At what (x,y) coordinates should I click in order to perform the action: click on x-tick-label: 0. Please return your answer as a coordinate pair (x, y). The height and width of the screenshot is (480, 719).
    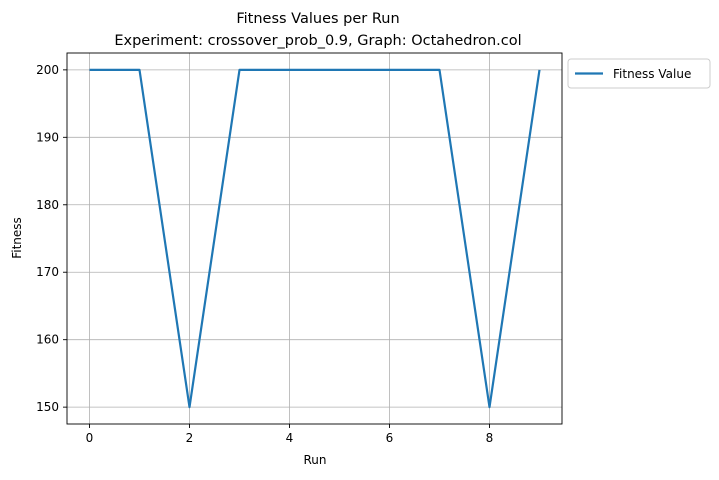
    Looking at the image, I should click on (90, 438).